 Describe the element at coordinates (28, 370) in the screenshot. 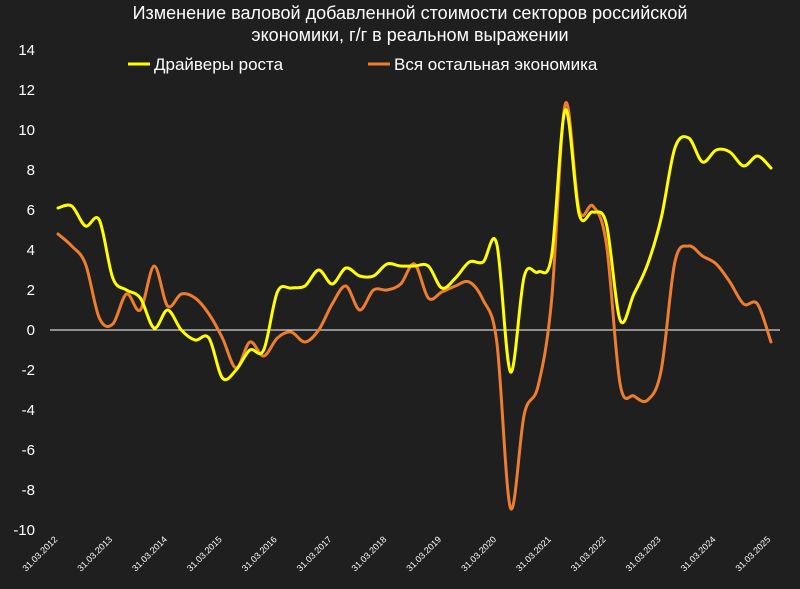

I see `y-tick-label: -2` at that location.